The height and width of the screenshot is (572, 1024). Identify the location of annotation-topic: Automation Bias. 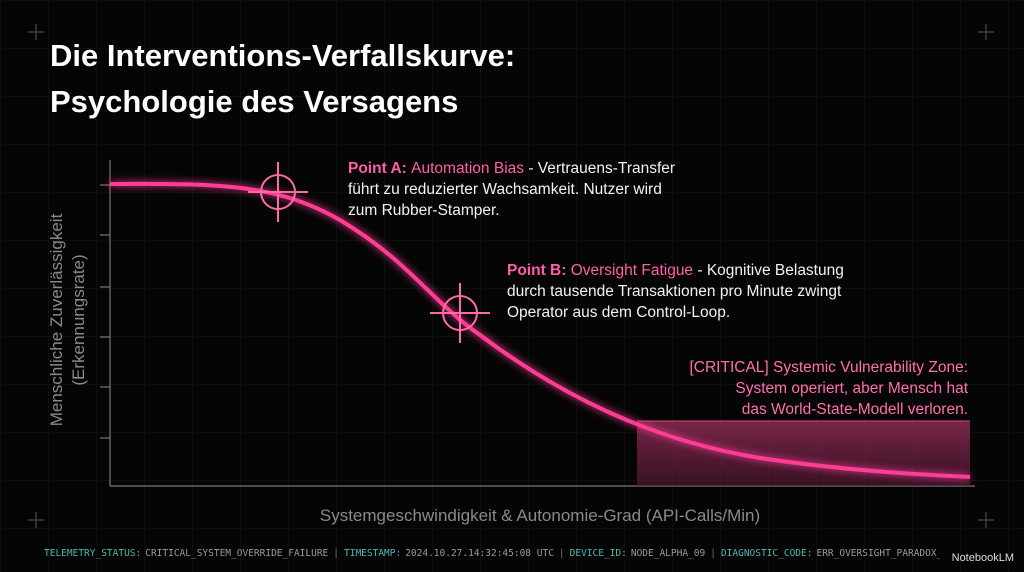
(469, 168).